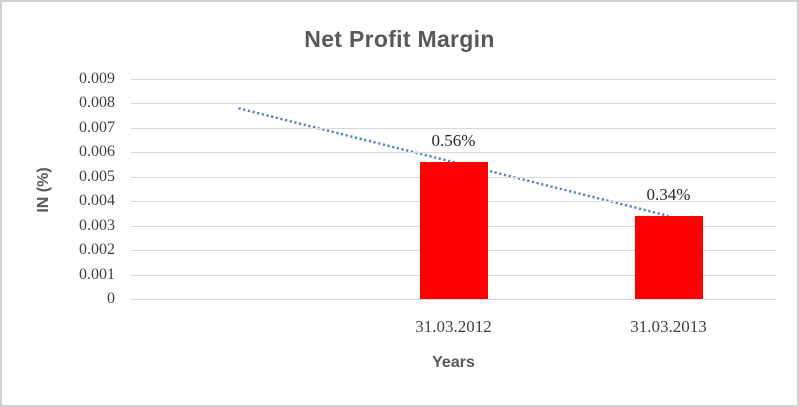 This screenshot has height=407, width=799. What do you see at coordinates (453, 230) in the screenshot?
I see `bar-31.03.2012` at bounding box center [453, 230].